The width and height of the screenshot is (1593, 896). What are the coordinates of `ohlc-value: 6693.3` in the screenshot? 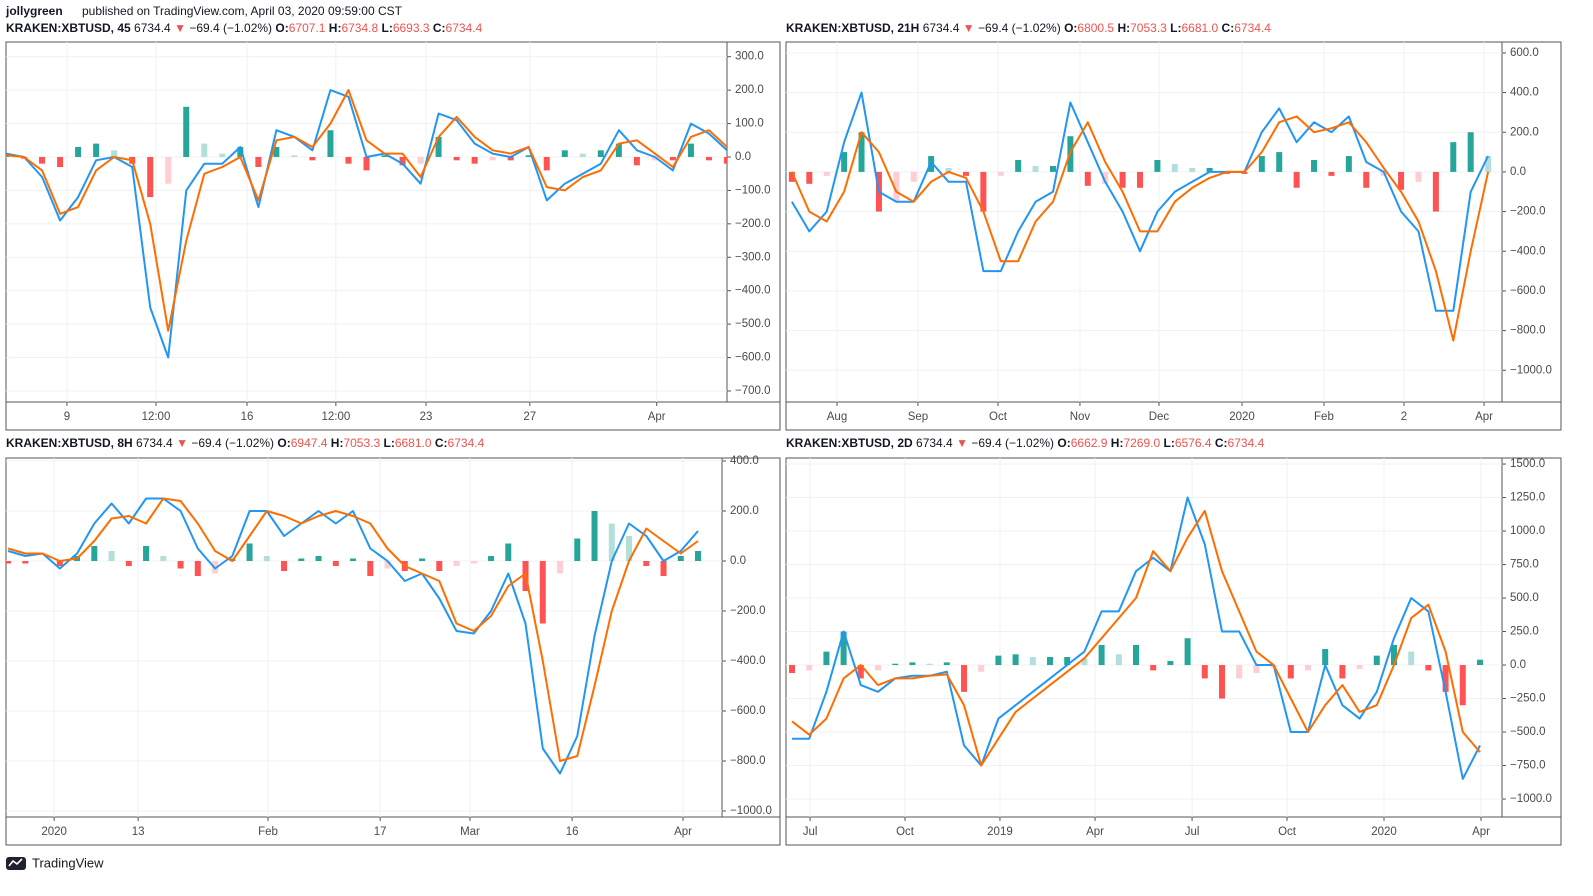 It's located at (411, 28).